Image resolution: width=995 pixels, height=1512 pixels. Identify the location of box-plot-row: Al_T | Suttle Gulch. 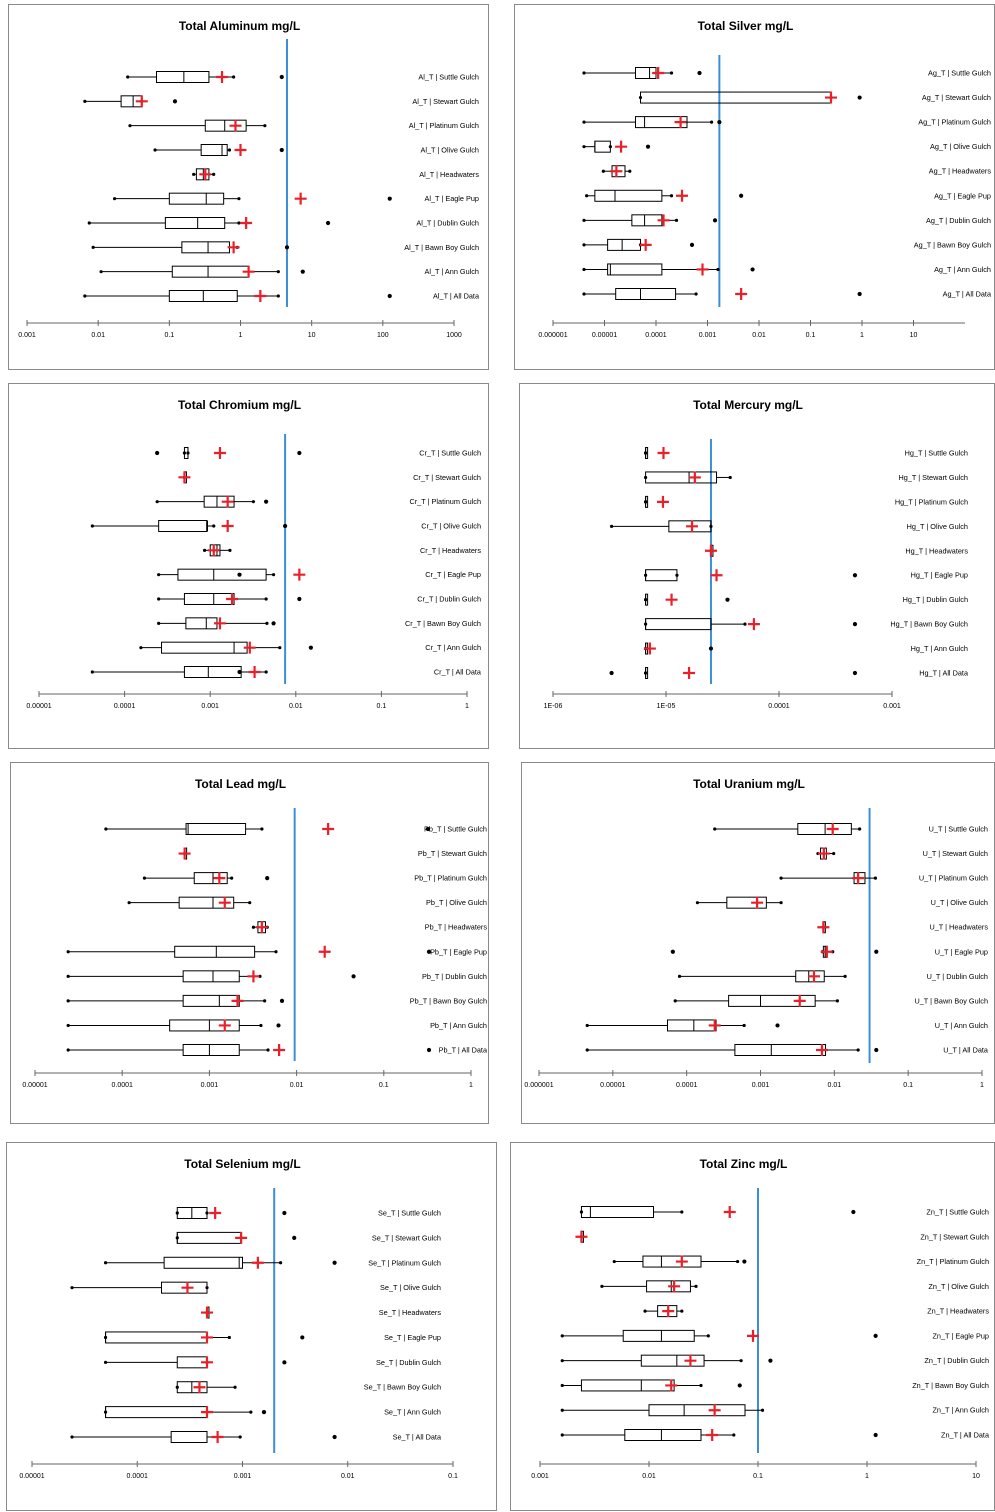
(302, 77).